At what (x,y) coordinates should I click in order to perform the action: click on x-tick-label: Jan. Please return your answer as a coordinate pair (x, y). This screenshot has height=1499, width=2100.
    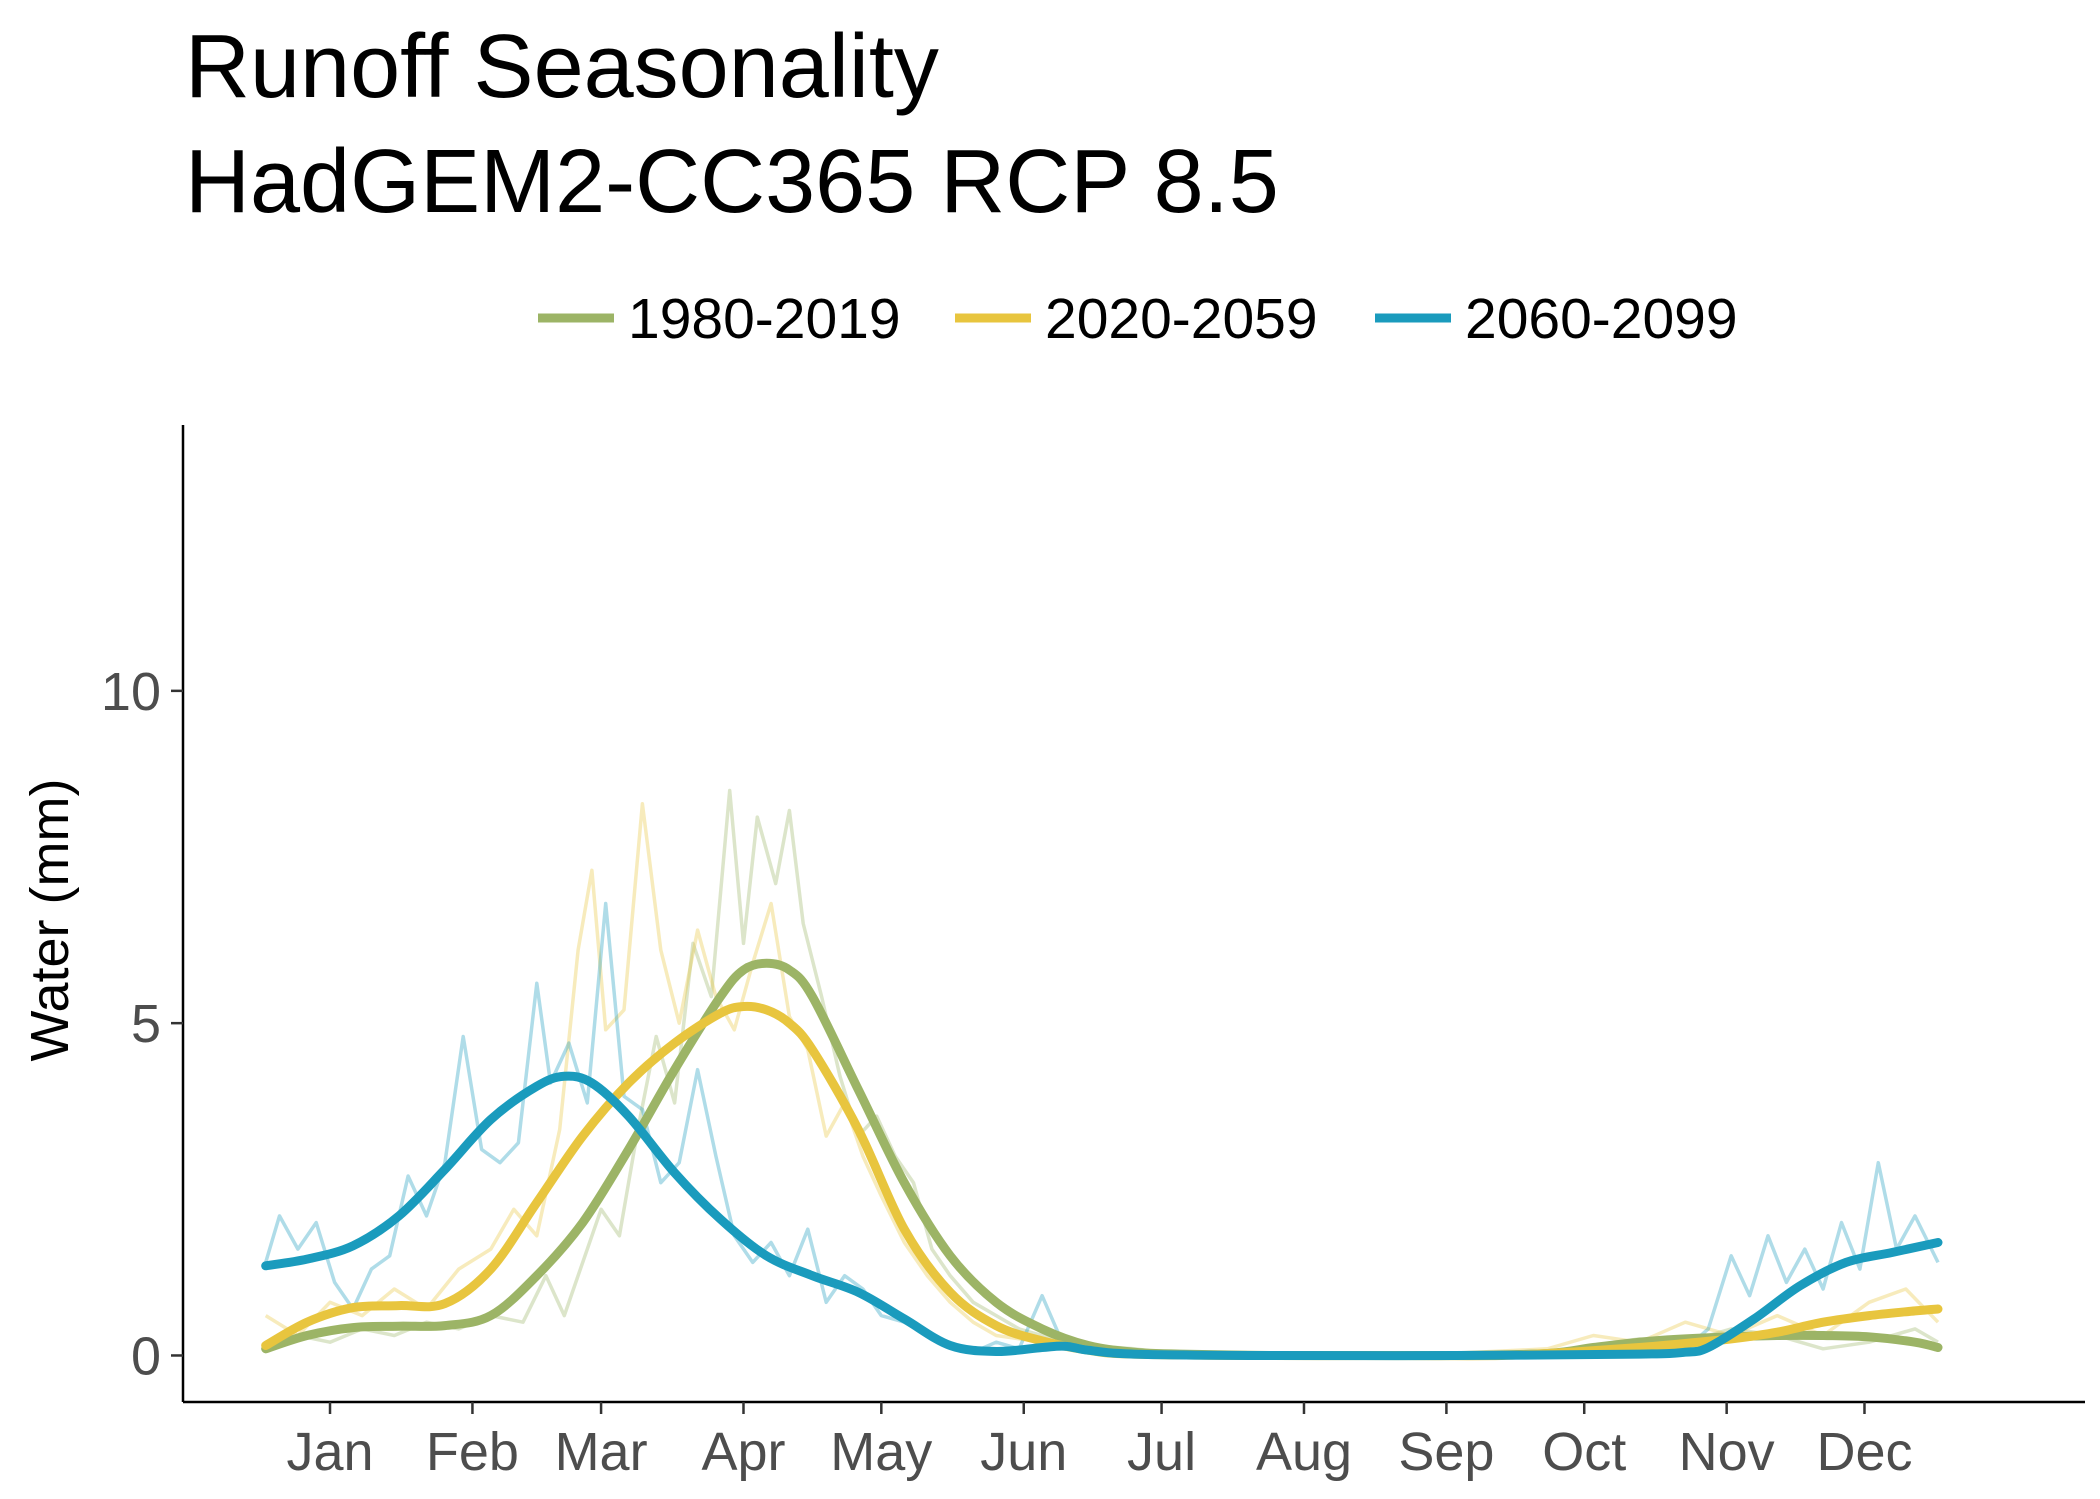
    Looking at the image, I should click on (329, 1452).